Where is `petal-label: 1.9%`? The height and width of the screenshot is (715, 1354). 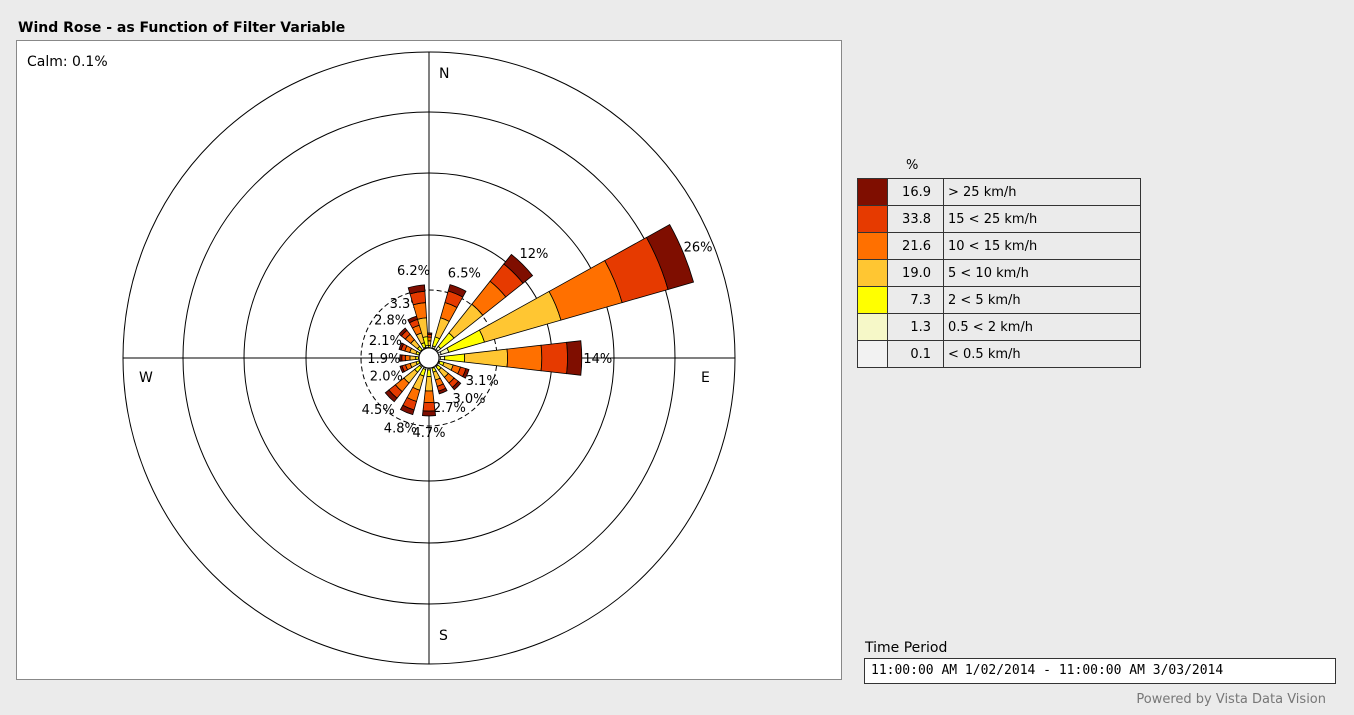 petal-label: 1.9% is located at coordinates (383, 359).